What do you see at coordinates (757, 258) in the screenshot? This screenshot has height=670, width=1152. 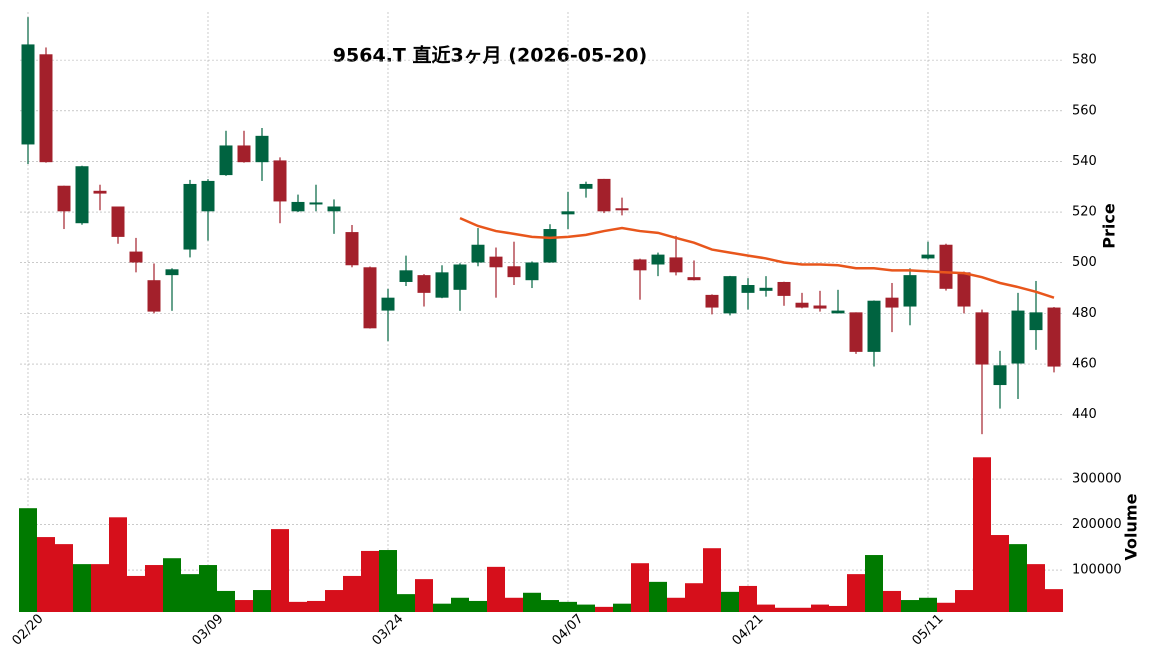 I see `moving-average-line` at bounding box center [757, 258].